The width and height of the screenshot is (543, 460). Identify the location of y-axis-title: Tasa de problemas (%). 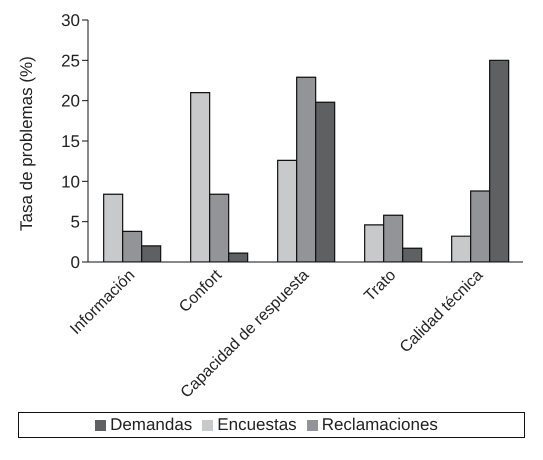
(26, 143).